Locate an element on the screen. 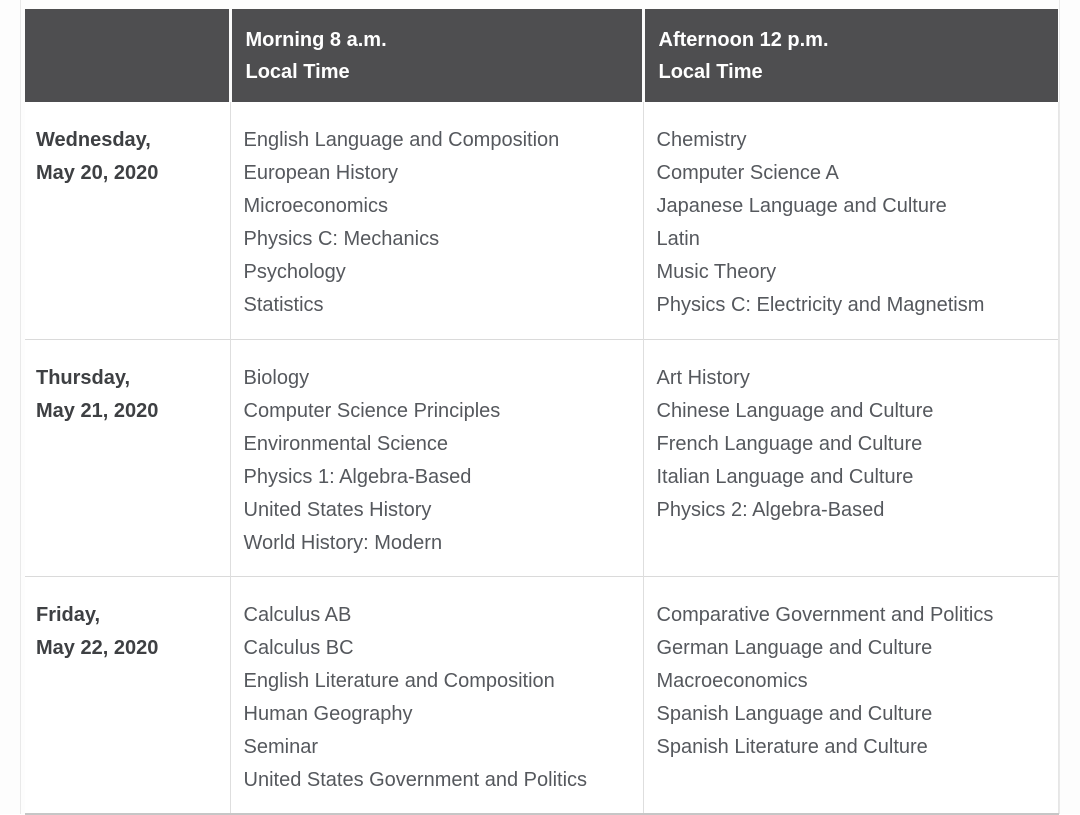 This screenshot has height=815, width=1080. subject-item: Physics C: Mechanics is located at coordinates (341, 239).